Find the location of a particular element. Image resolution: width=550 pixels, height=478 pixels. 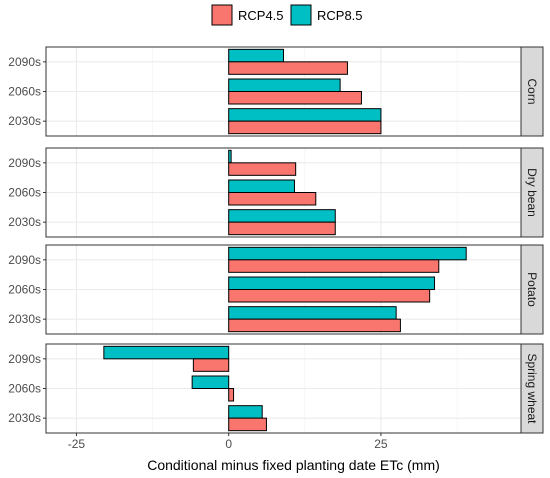

facet-label: Corn is located at coordinates (532, 91).